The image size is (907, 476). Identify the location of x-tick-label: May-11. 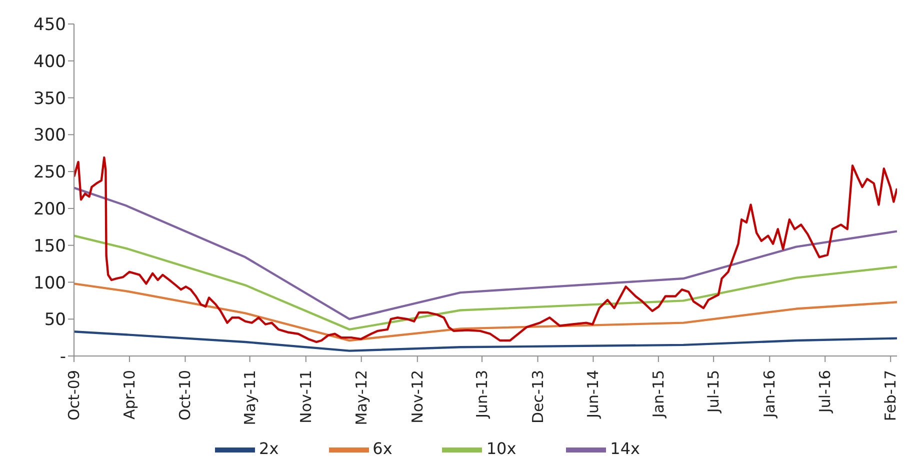
(249, 398).